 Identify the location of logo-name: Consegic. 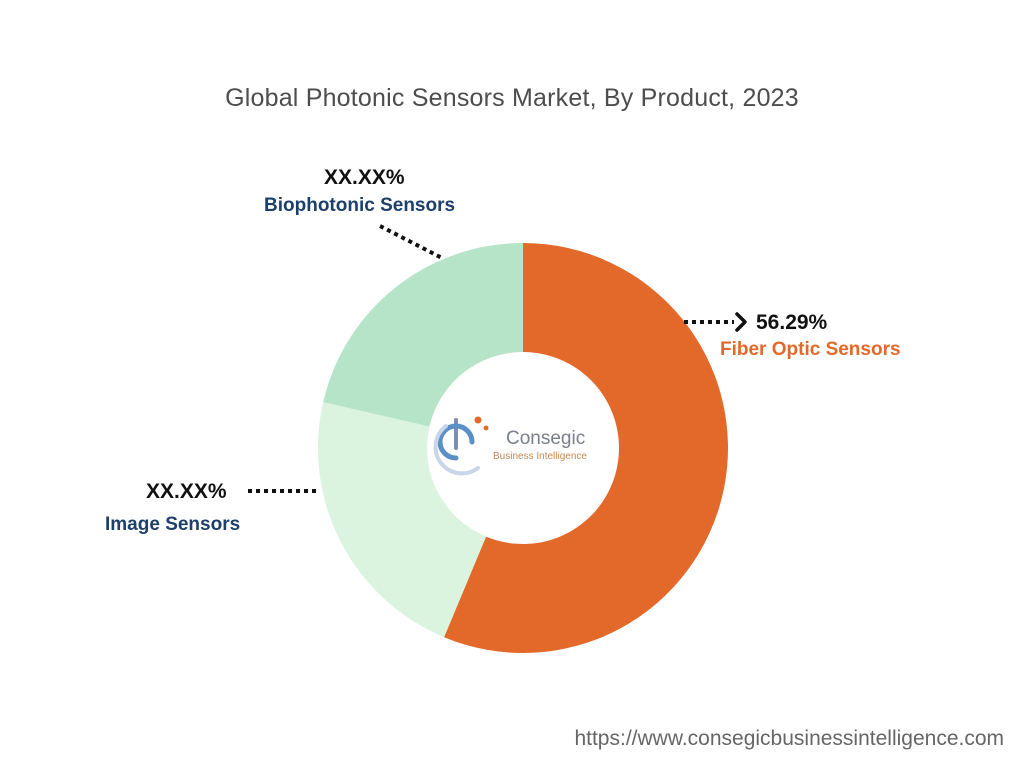
(545, 438).